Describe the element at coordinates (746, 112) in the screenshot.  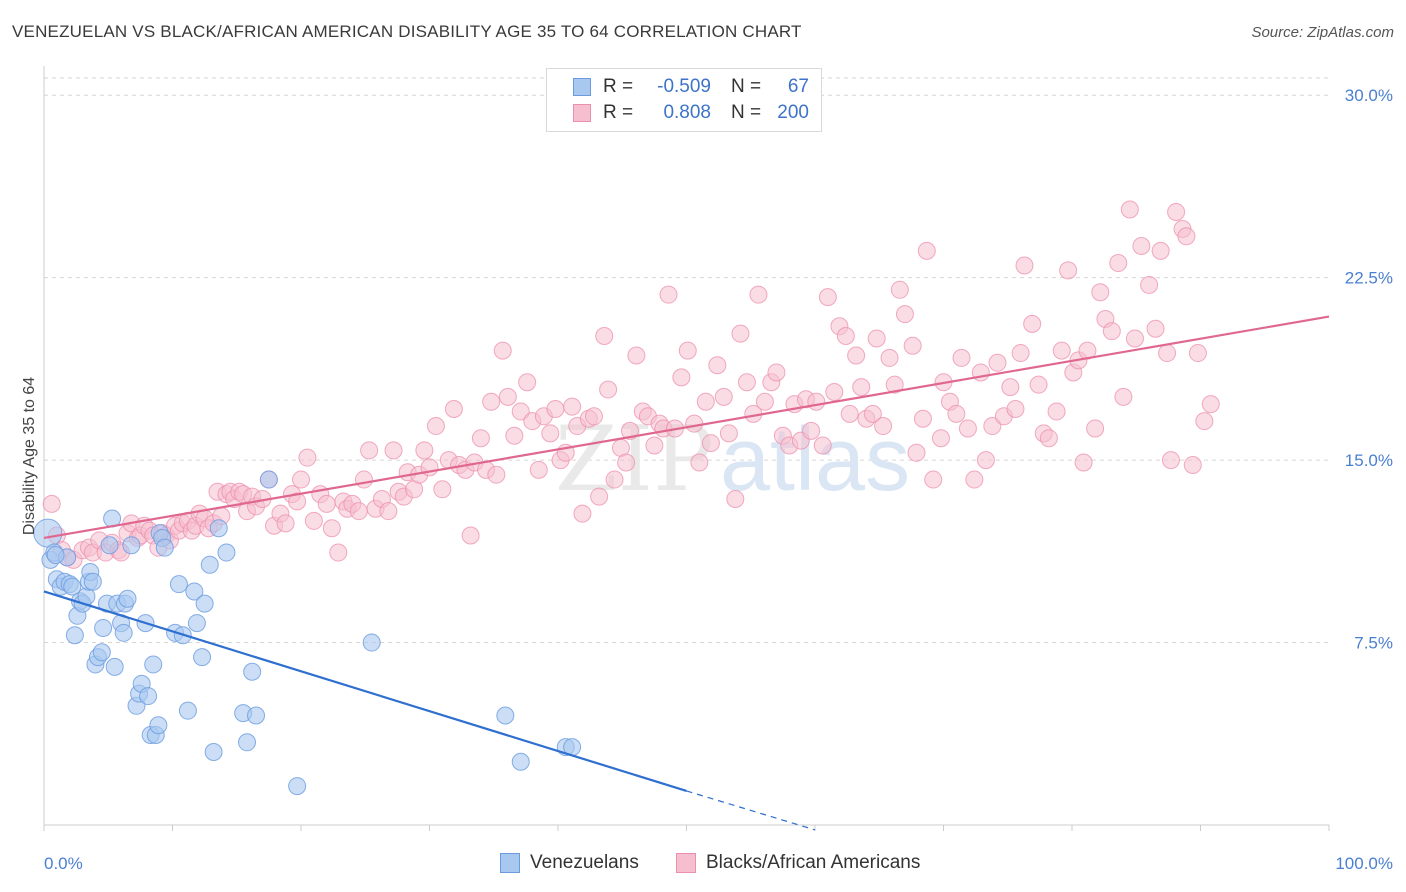
I see `n-label: N =` at that location.